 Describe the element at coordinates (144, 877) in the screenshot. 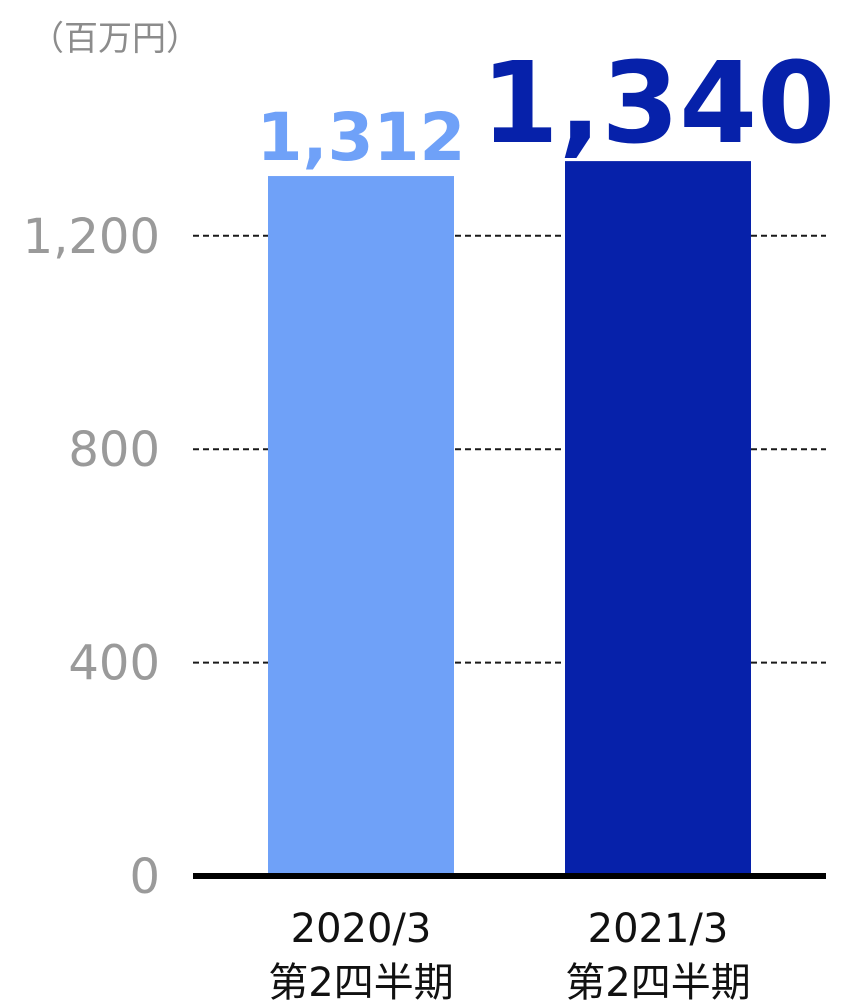

I see `y-tick-label: 0` at that location.